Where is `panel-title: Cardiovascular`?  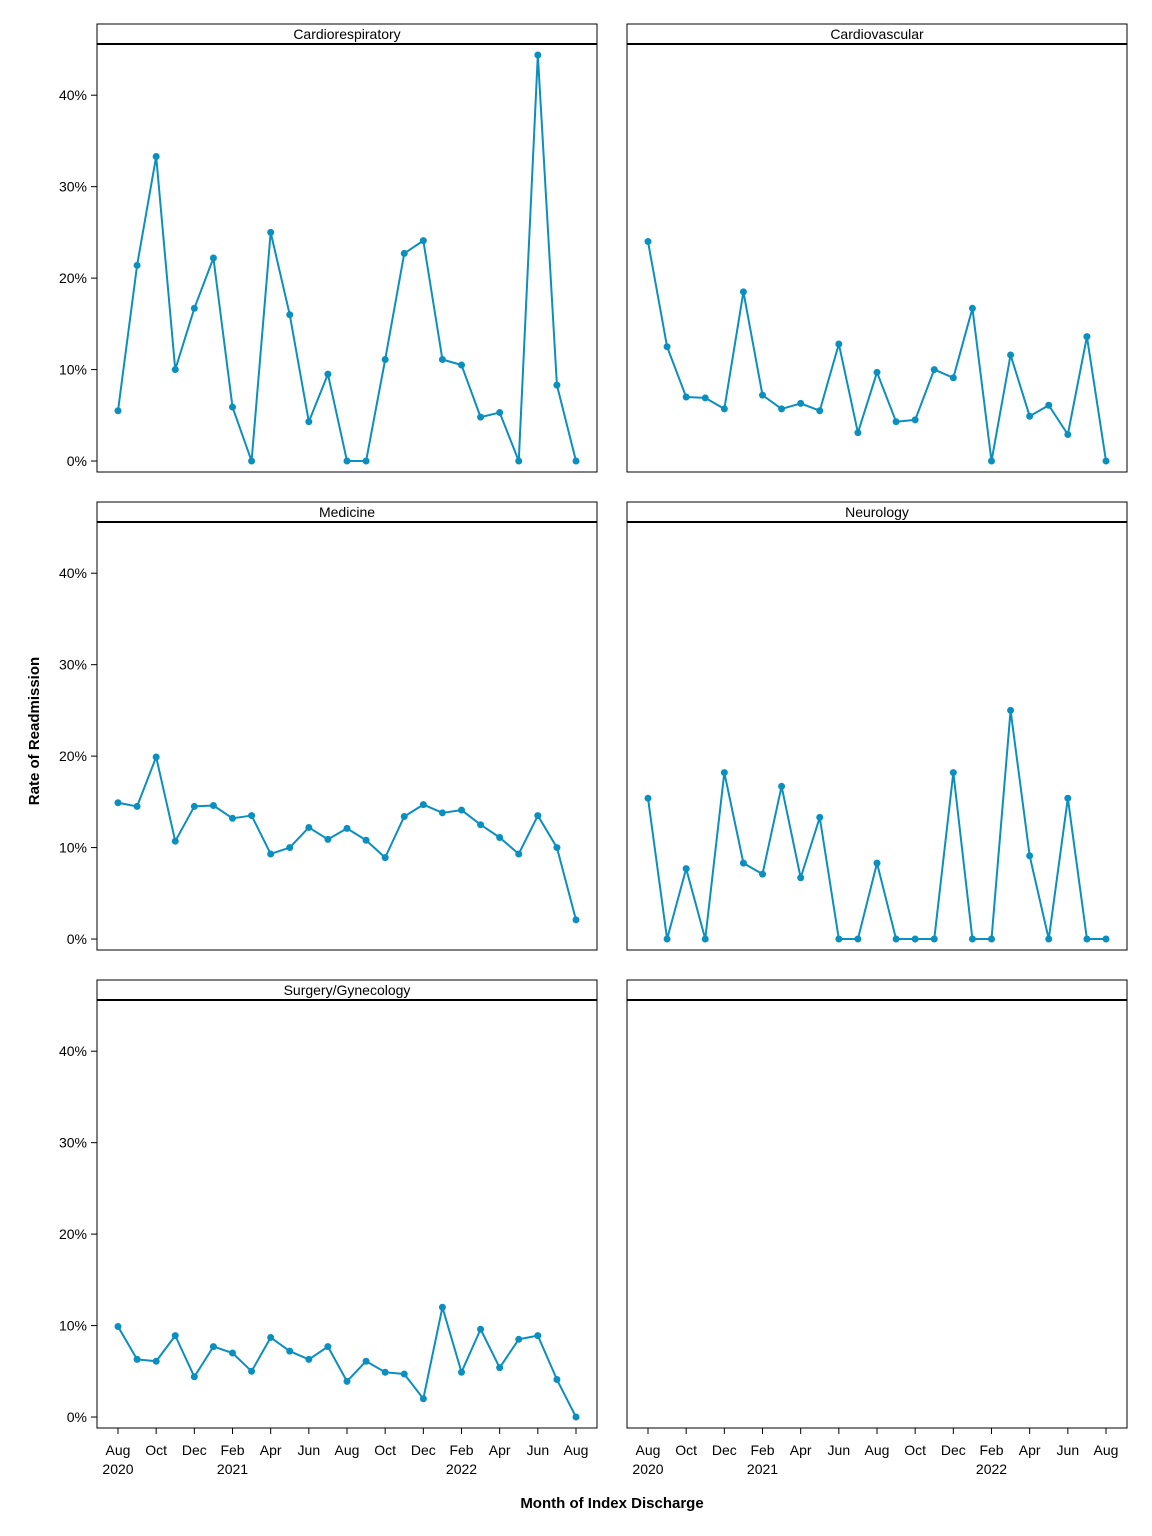
panel-title: Cardiovascular is located at coordinates (877, 34).